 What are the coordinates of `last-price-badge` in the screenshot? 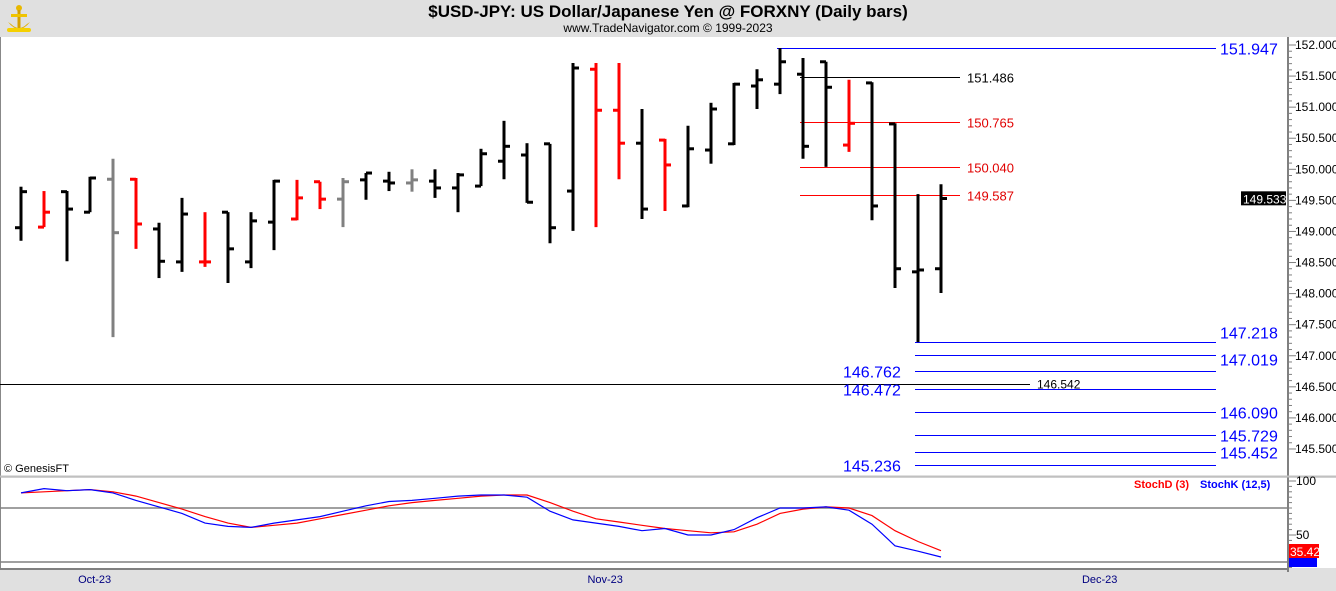 It's located at (1263, 198).